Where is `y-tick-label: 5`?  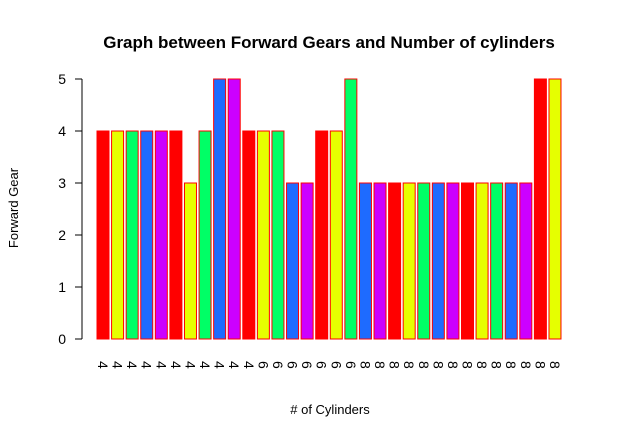
y-tick-label: 5 is located at coordinates (62, 79).